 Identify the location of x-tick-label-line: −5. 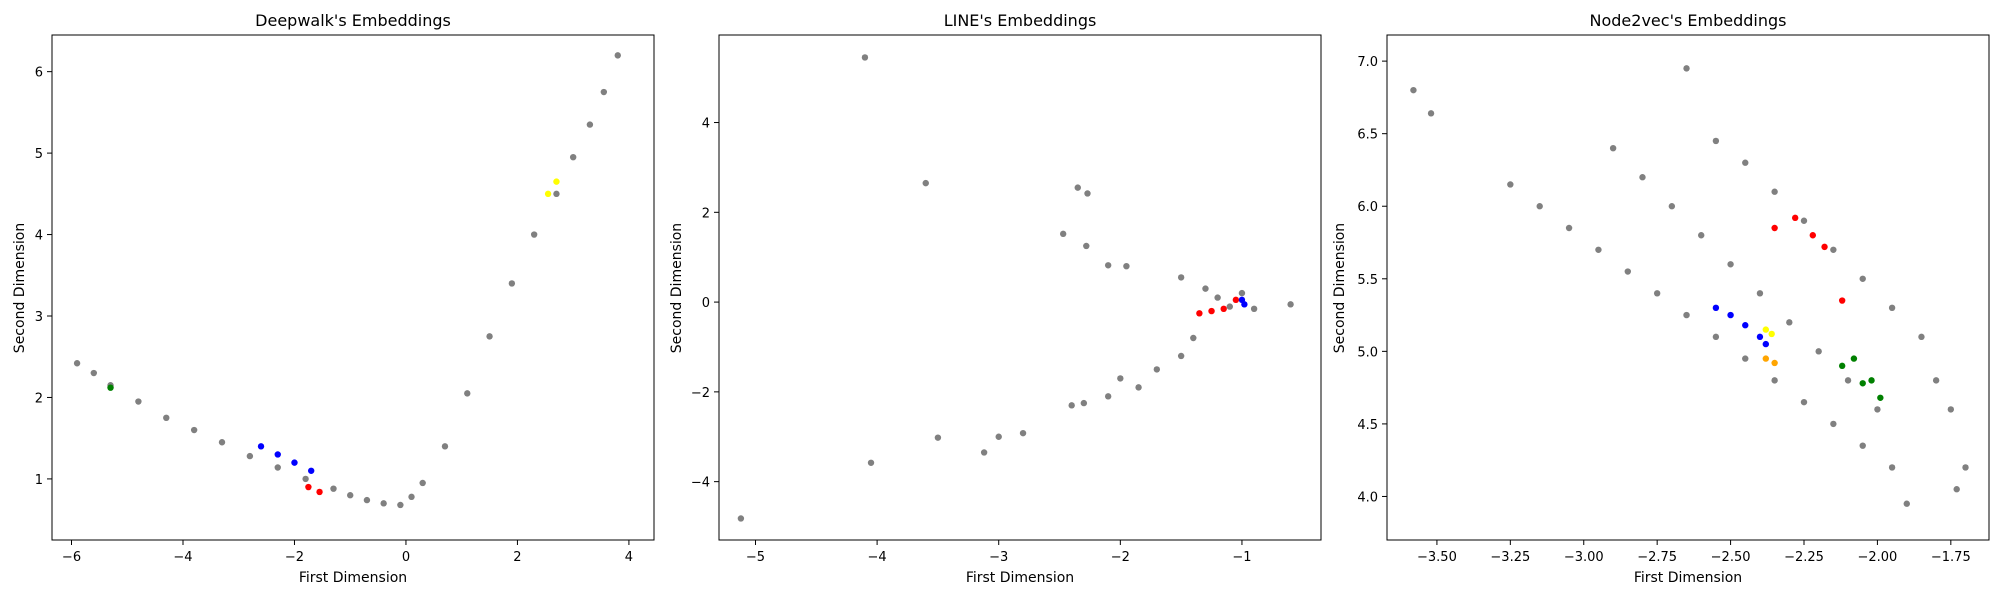
(755, 557).